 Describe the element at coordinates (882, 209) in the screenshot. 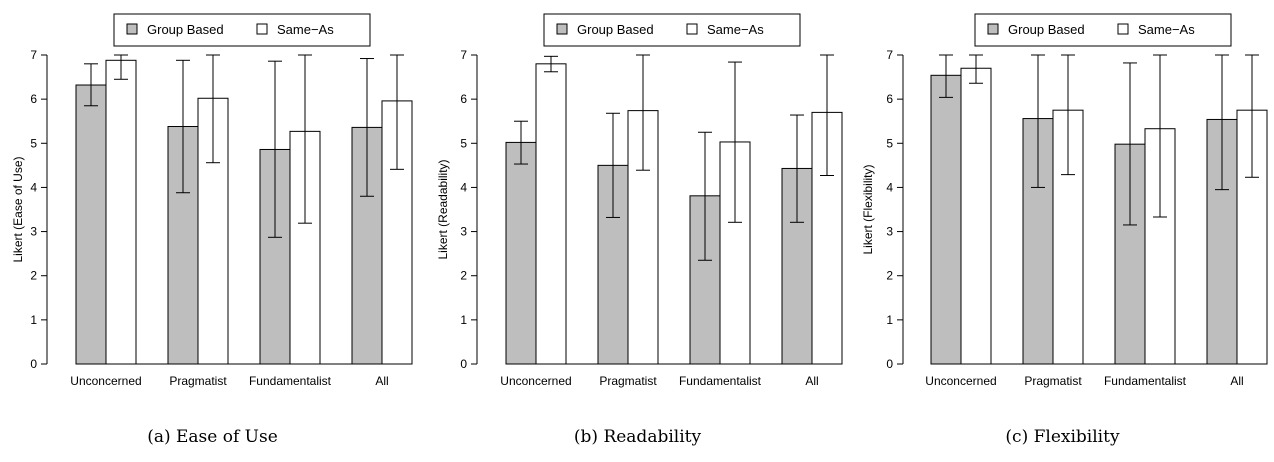

I see `y-axis: 0 1 2 3 4 5 6 7 Likert (Flexibility)` at that location.